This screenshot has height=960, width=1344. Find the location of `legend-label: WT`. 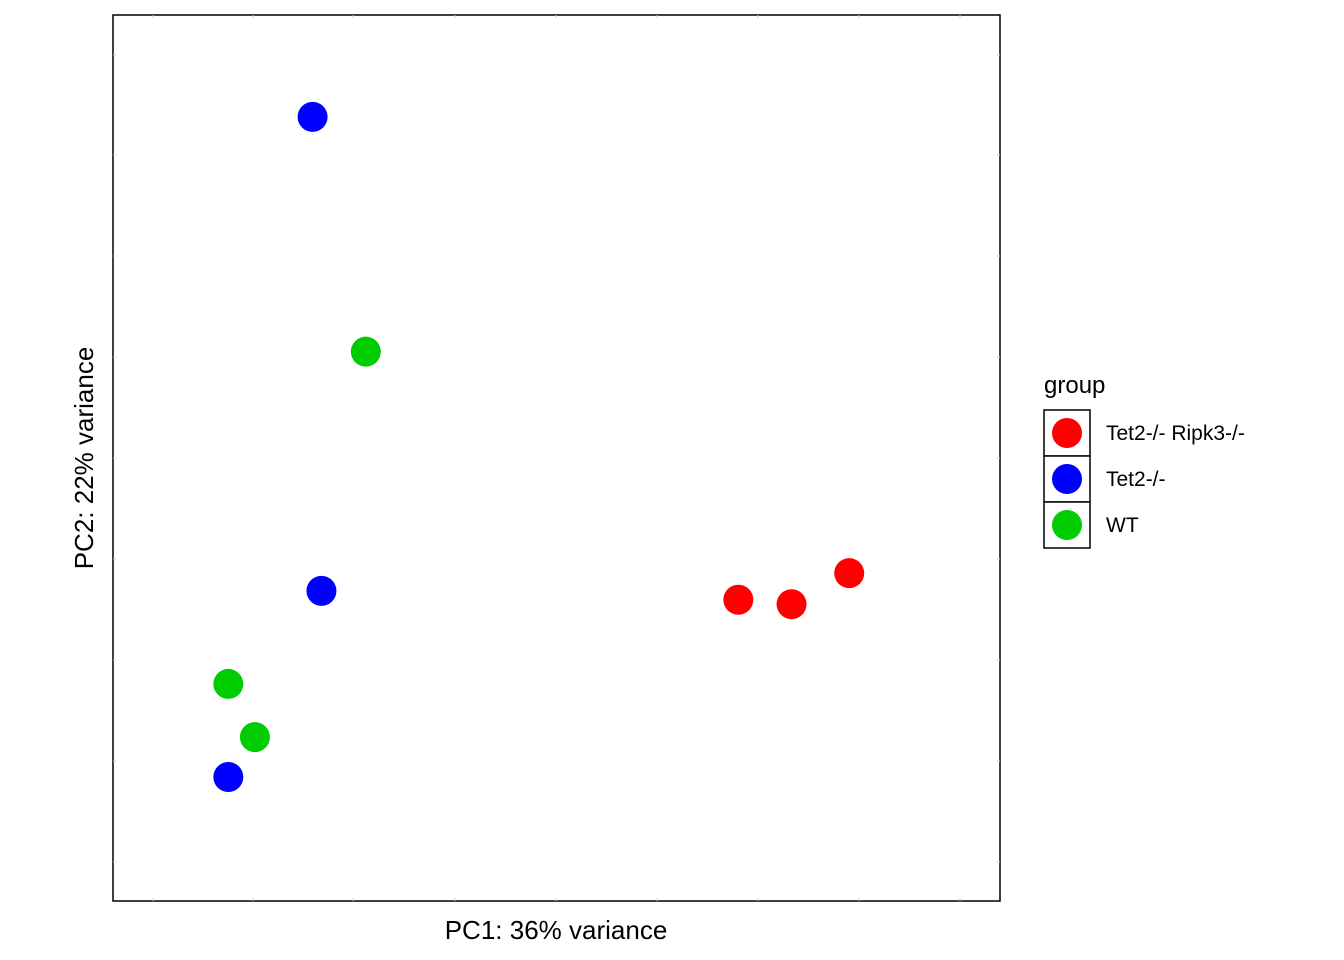

legend-label: WT is located at coordinates (1122, 525).